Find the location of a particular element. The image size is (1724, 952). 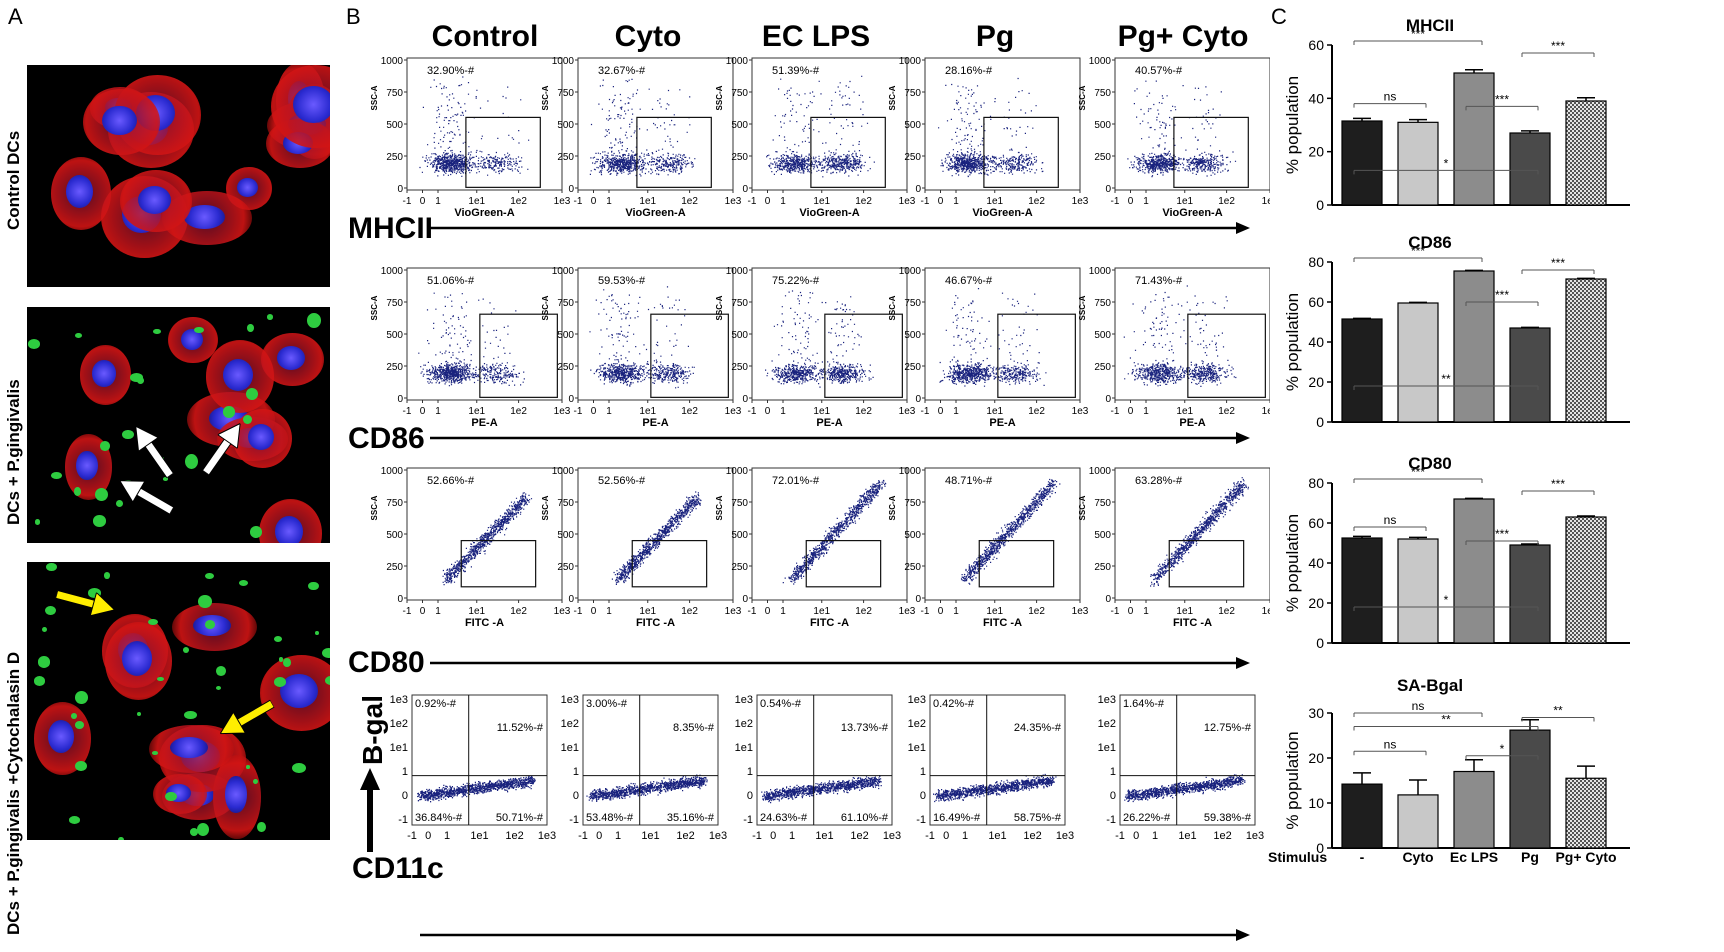

panel-letter-a: A is located at coordinates (15, 16).